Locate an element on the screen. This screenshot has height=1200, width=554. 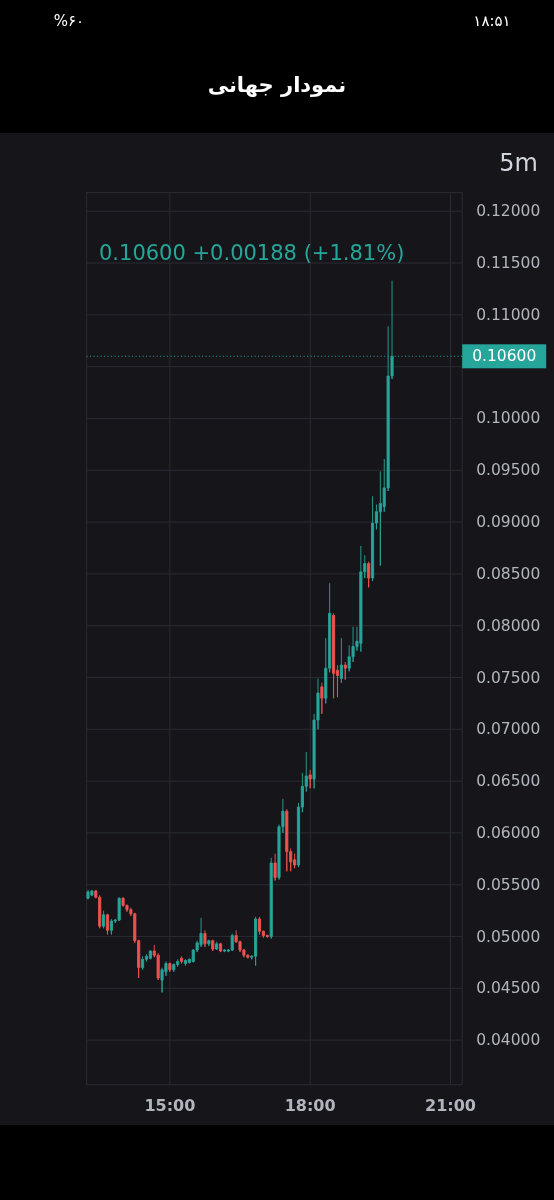
x-tick-label: 15:00 is located at coordinates (170, 1105).